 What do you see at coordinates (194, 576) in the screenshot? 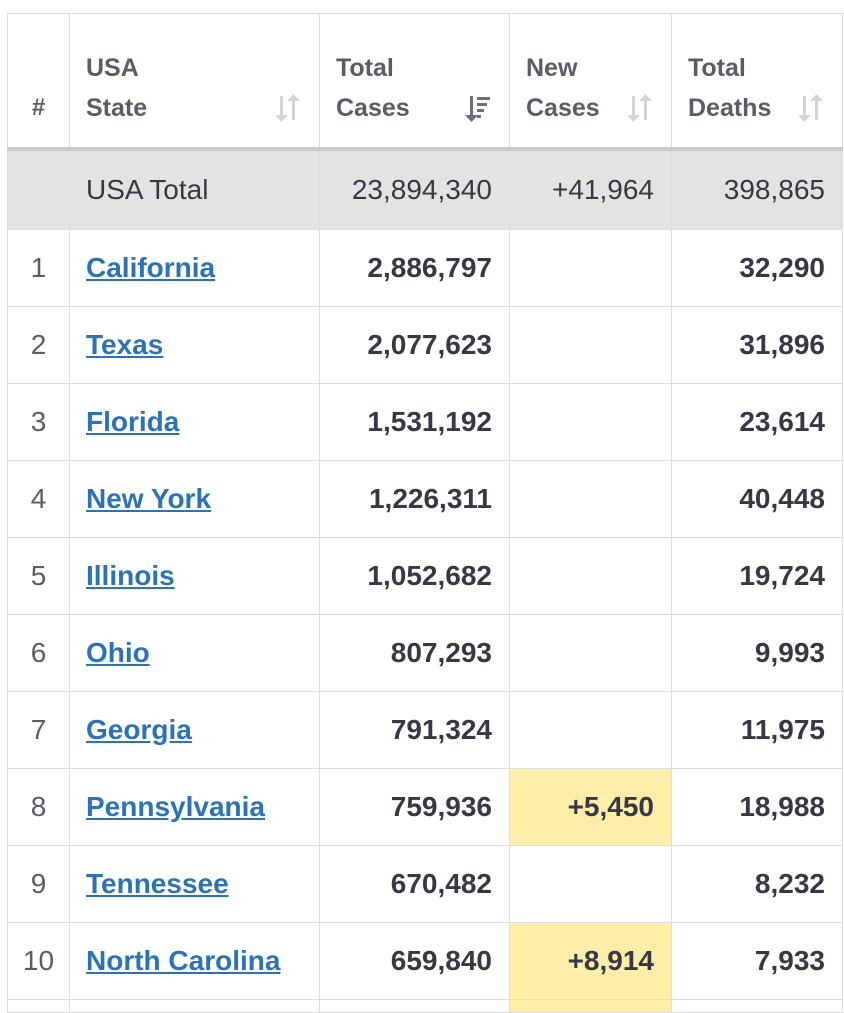
I see `state-cell: Illinois` at bounding box center [194, 576].